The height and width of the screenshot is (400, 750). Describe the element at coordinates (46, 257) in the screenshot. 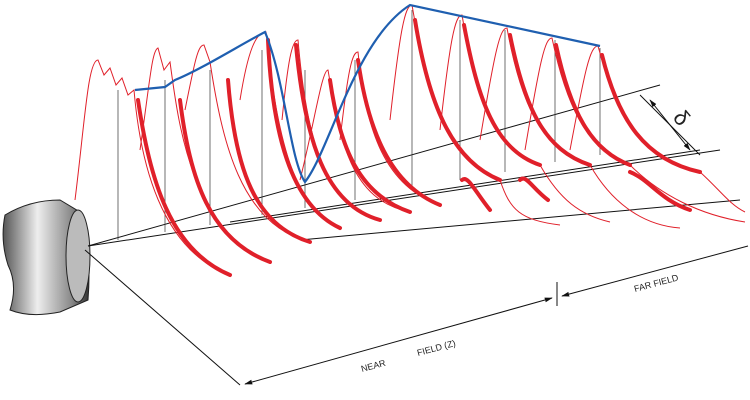

I see `transducer` at that location.